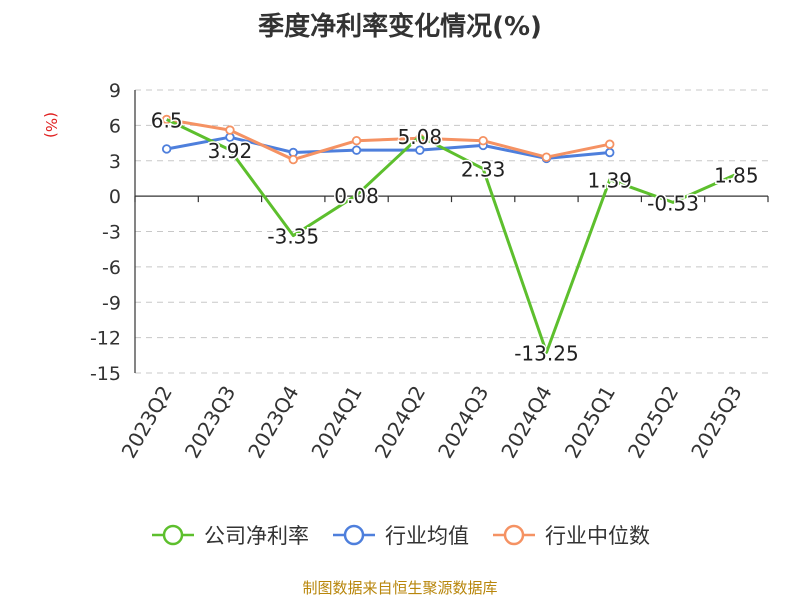 The height and width of the screenshot is (600, 800). What do you see at coordinates (597, 536) in the screenshot?
I see `legend-label: 行业中位数` at bounding box center [597, 536].